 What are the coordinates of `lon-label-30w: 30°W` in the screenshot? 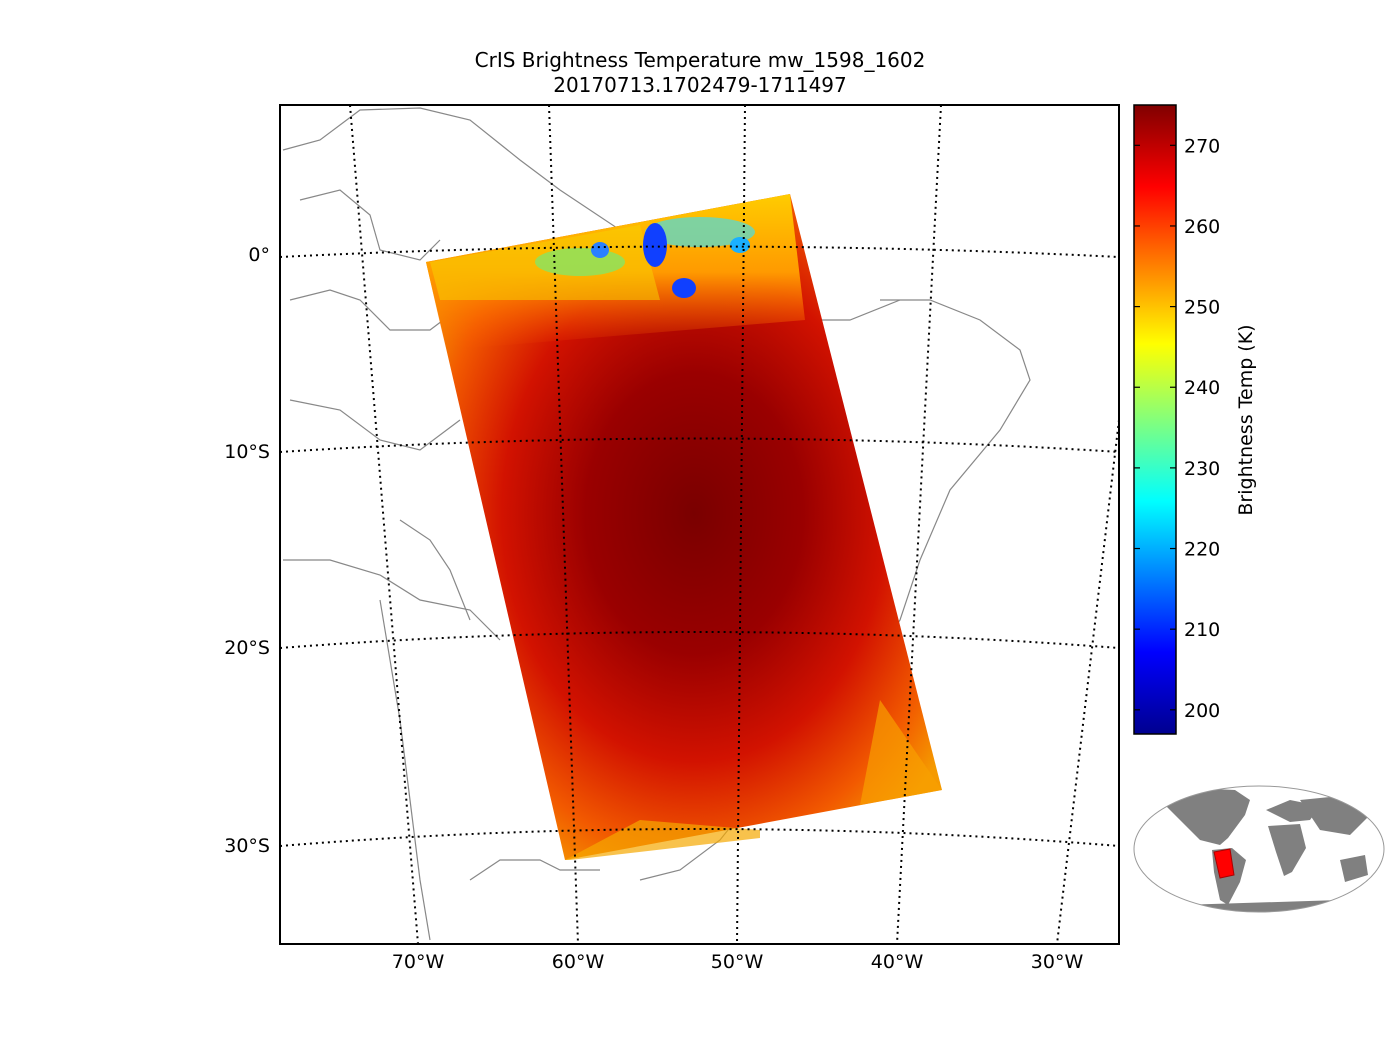 It's located at (1057, 962).